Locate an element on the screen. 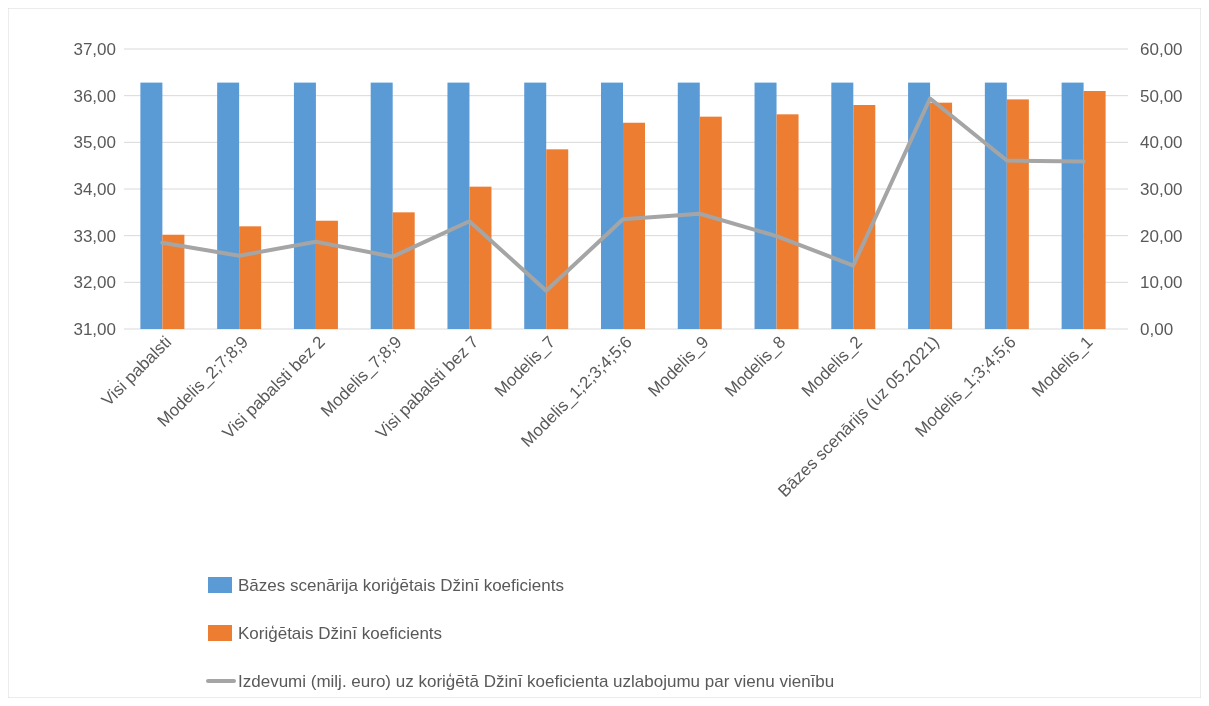 This screenshot has width=1209, height=706. y-tick-label: 37,00 is located at coordinates (94, 49).